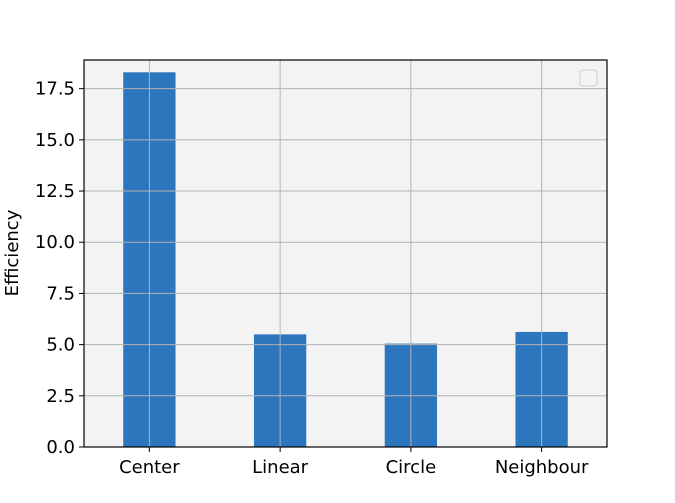  Describe the element at coordinates (60, 447) in the screenshot. I see `y-tick-label: 0.0` at that location.